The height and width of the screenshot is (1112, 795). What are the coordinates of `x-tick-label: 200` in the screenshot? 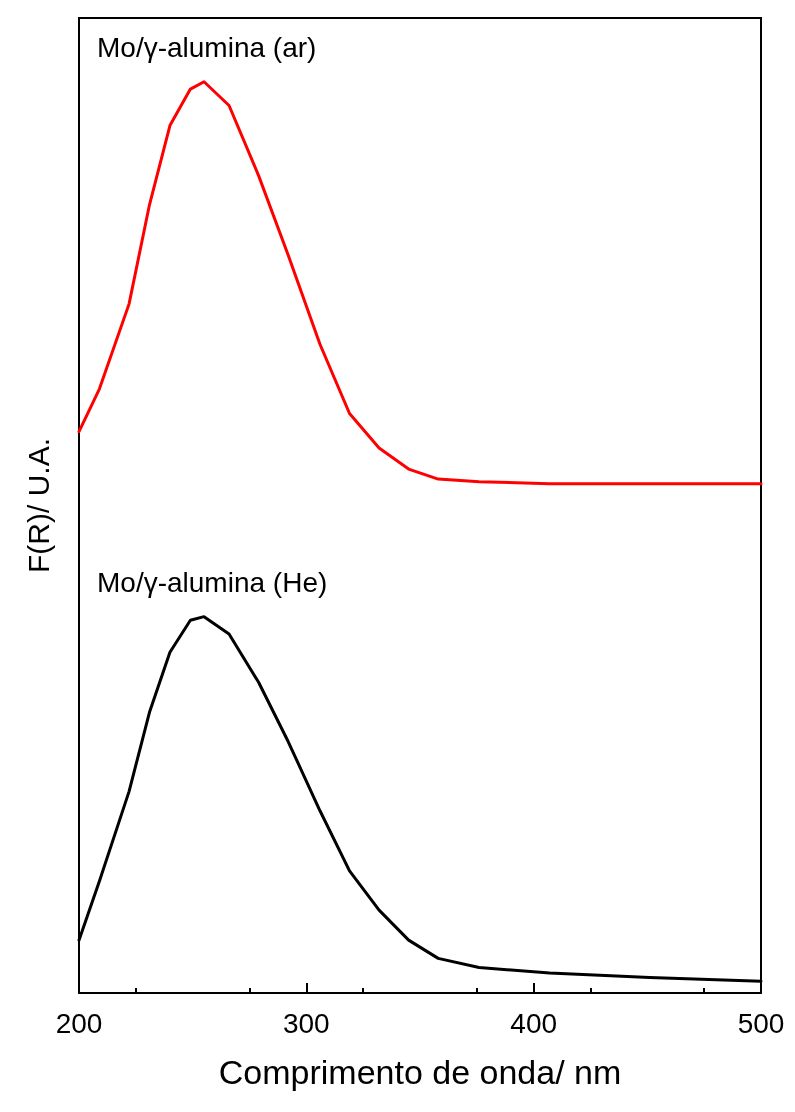 It's located at (79, 1023).